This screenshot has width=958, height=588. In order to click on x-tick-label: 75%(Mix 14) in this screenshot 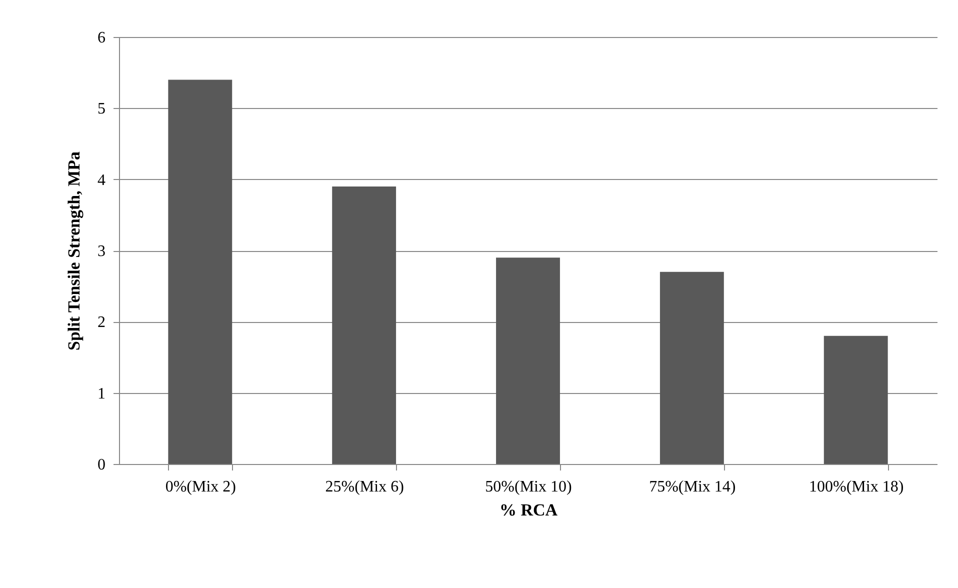, I will do `click(692, 487)`.